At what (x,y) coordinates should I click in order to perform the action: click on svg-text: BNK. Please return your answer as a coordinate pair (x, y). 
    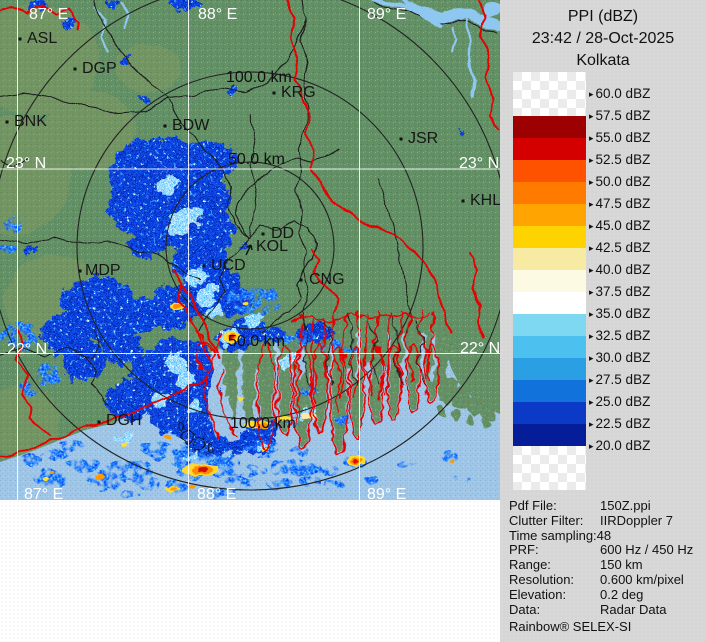
    Looking at the image, I should click on (30, 121).